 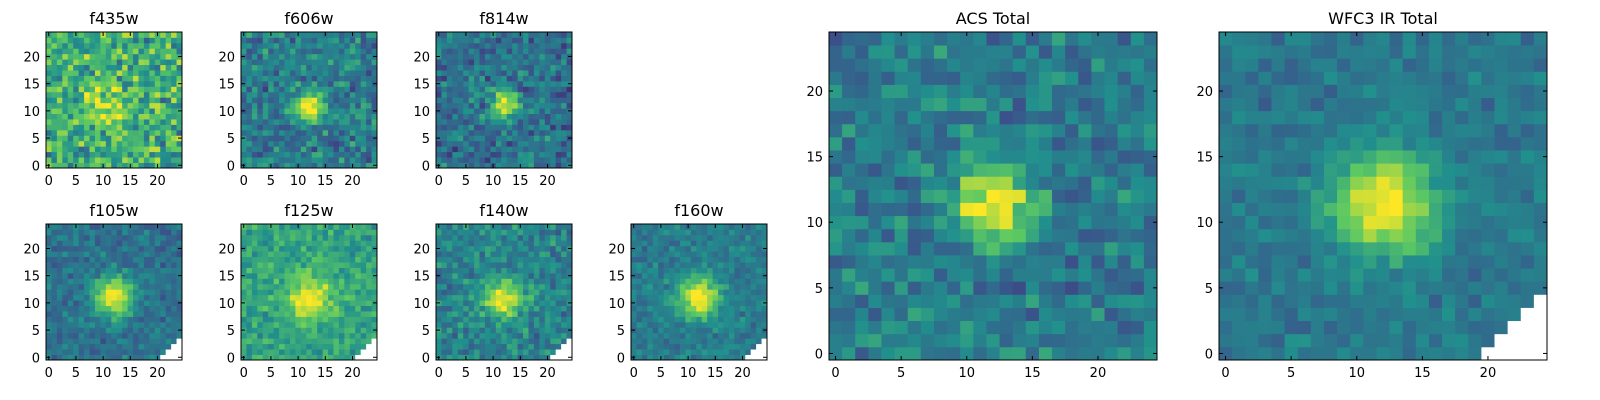 What do you see at coordinates (621, 331) in the screenshot?
I see `y-tick-label: 5` at bounding box center [621, 331].